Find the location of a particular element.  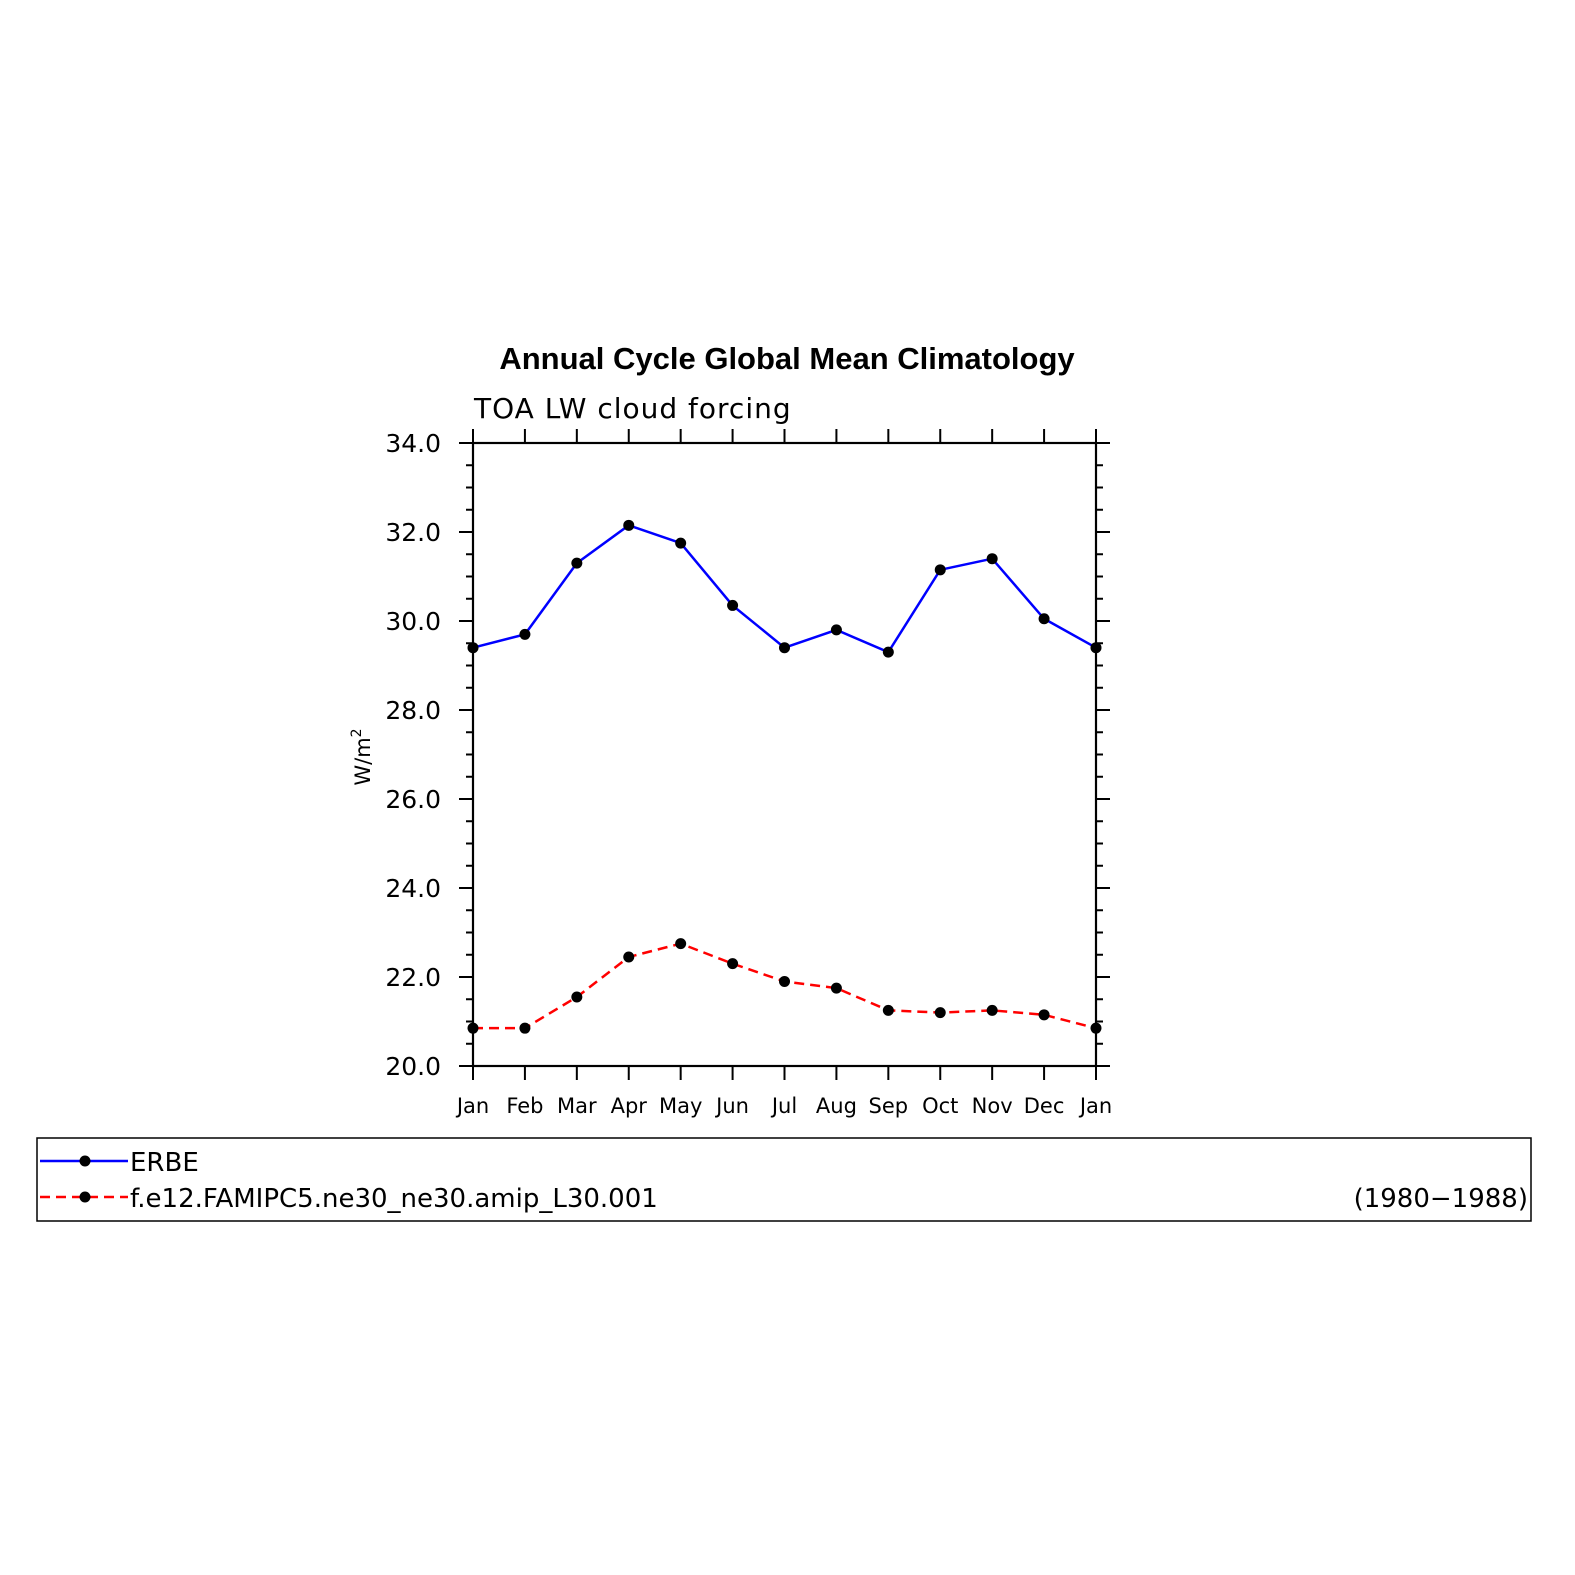

y-tick-label: 30.0 is located at coordinates (413, 621).